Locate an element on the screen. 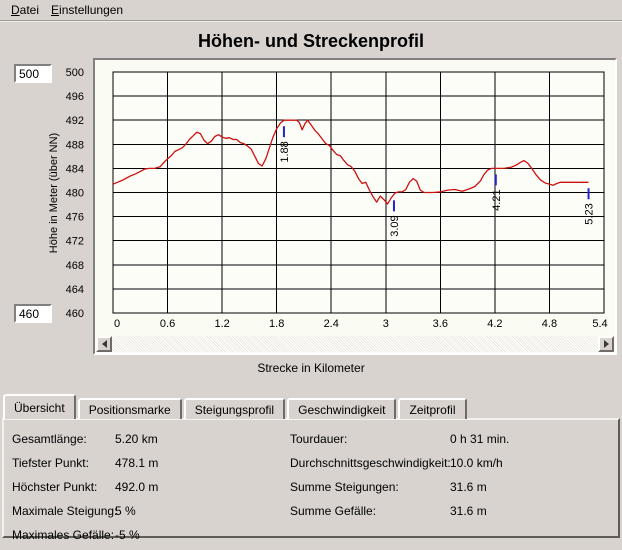 This screenshot has height=550, width=622. y-tick-label: 472 is located at coordinates (75, 242).